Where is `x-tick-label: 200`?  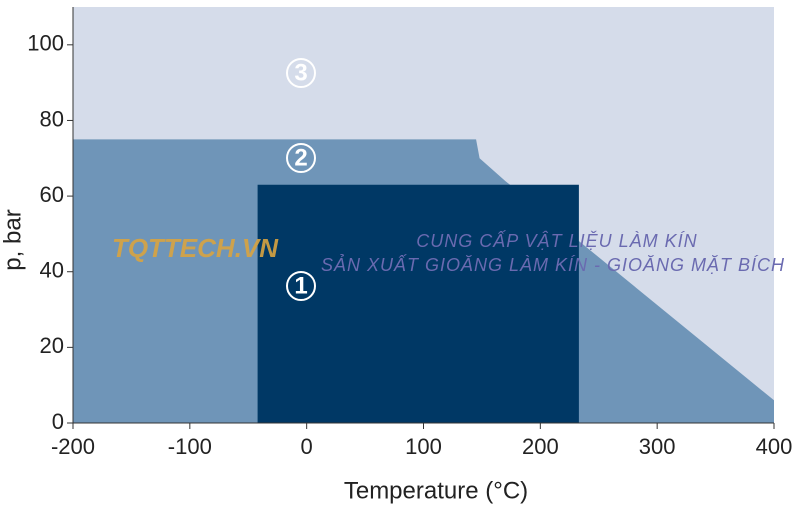
x-tick-label: 200 is located at coordinates (540, 446).